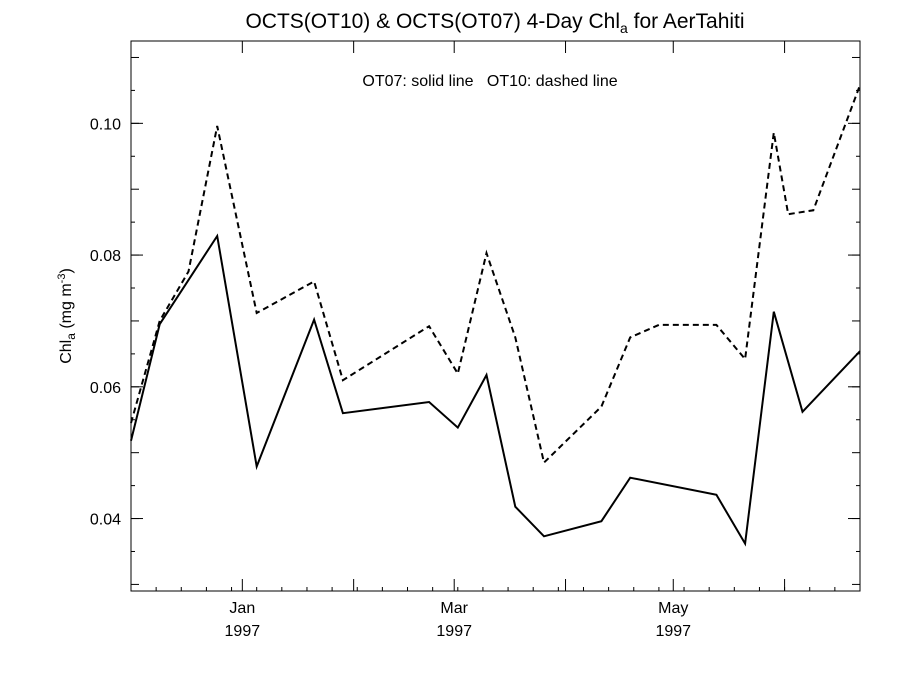 The width and height of the screenshot is (900, 675). I want to click on x-tick-label-month: Mar, so click(454, 608).